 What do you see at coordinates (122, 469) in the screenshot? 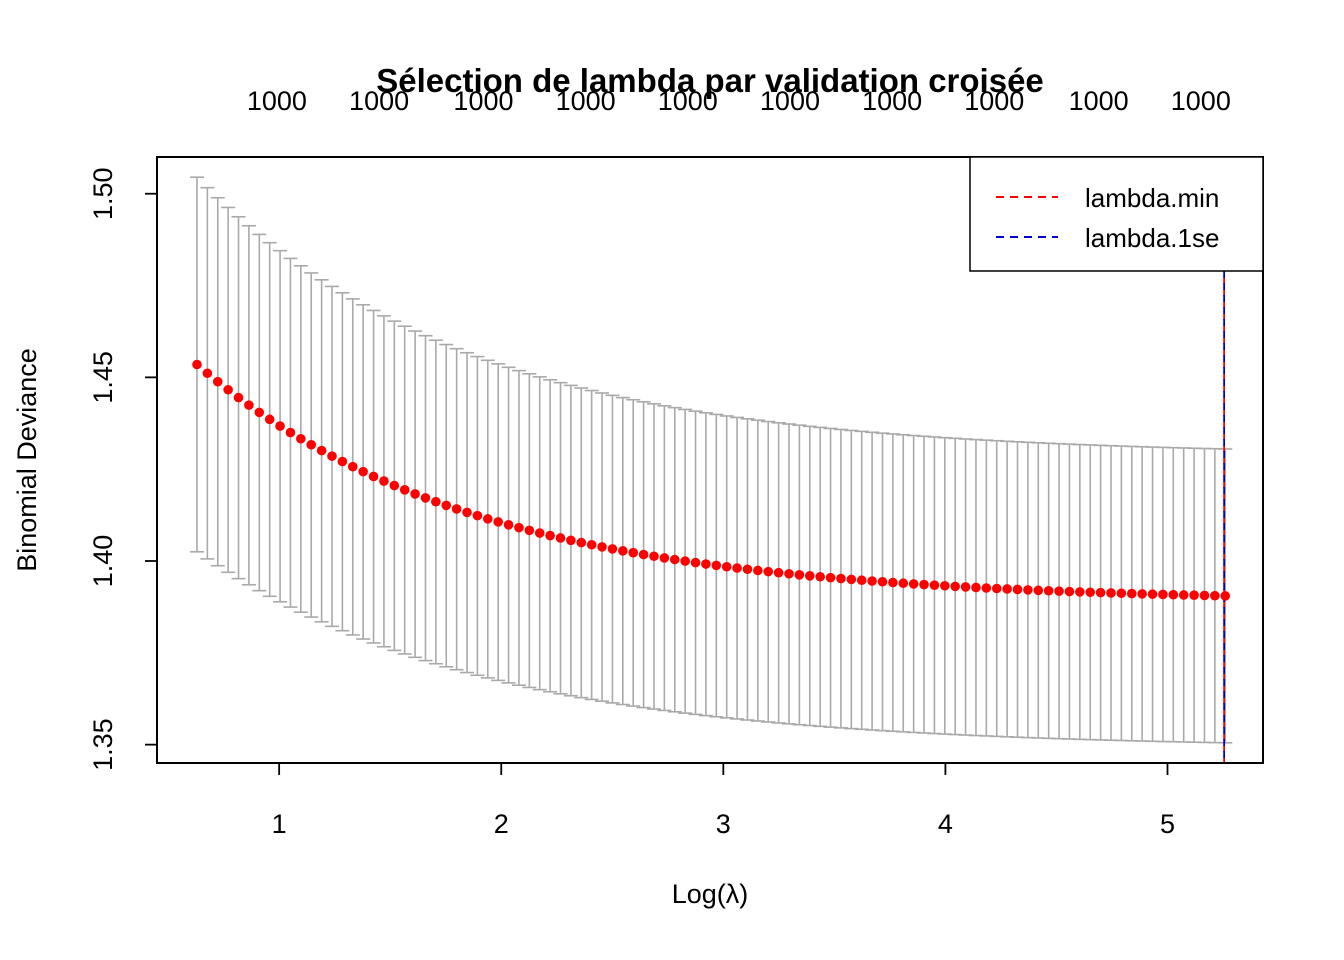
I see `y-axis: 1.35 1.40 1.45 1.50` at bounding box center [122, 469].